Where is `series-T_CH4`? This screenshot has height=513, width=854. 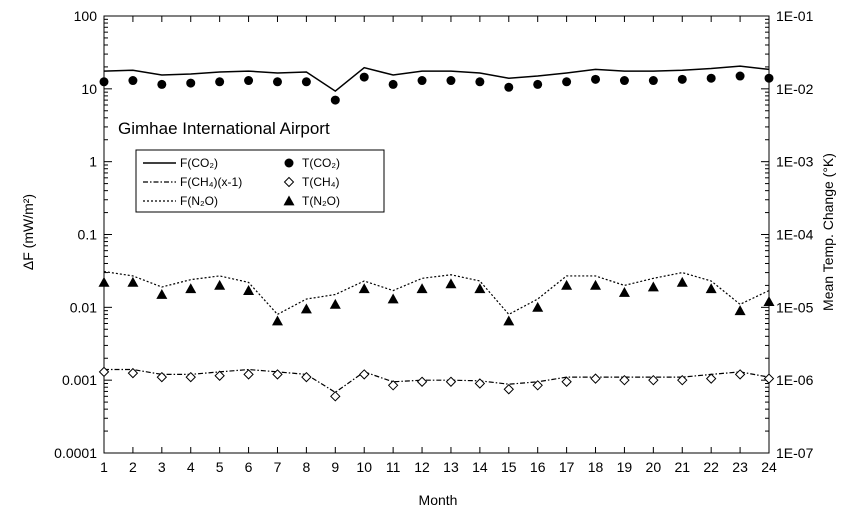 series-T_CH4 is located at coordinates (436, 384).